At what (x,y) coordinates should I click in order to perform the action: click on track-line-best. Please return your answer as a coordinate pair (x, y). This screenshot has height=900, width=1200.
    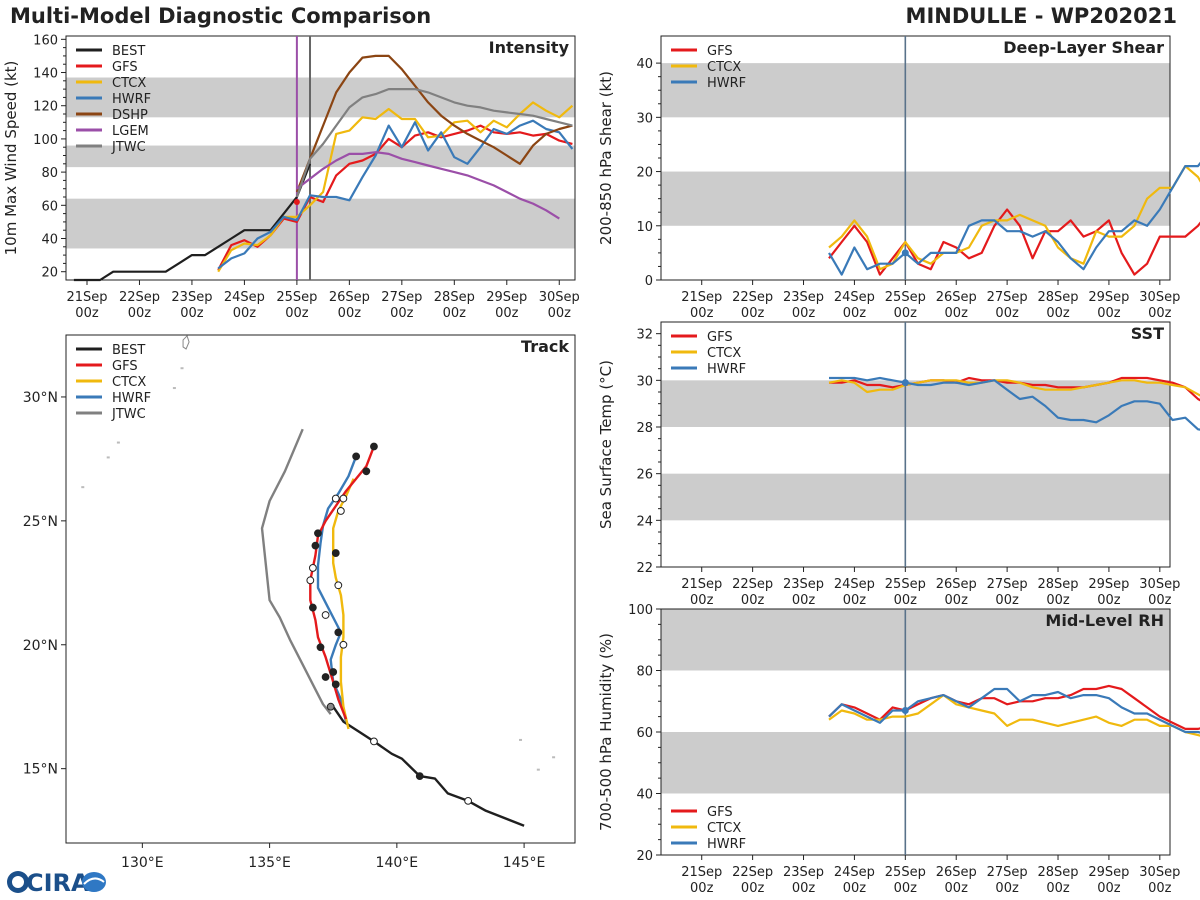
    Looking at the image, I should click on (428, 766).